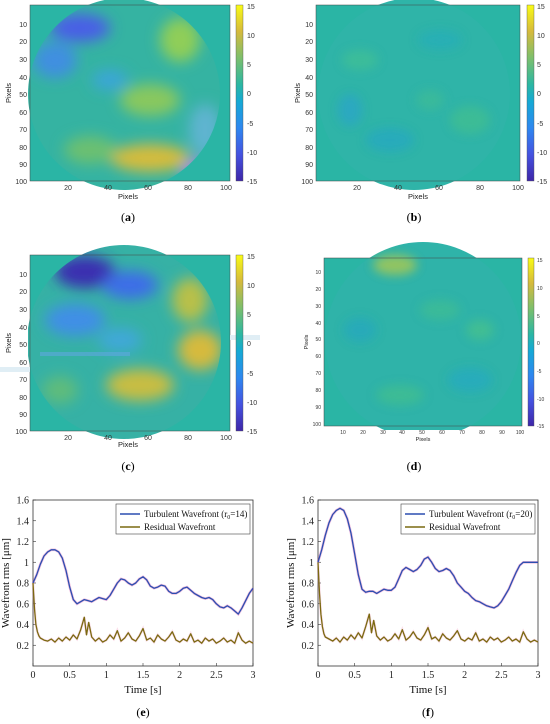 The height and width of the screenshot is (724, 550). Describe the element at coordinates (23, 646) in the screenshot. I see `y-tick-label: 0.2` at that location.